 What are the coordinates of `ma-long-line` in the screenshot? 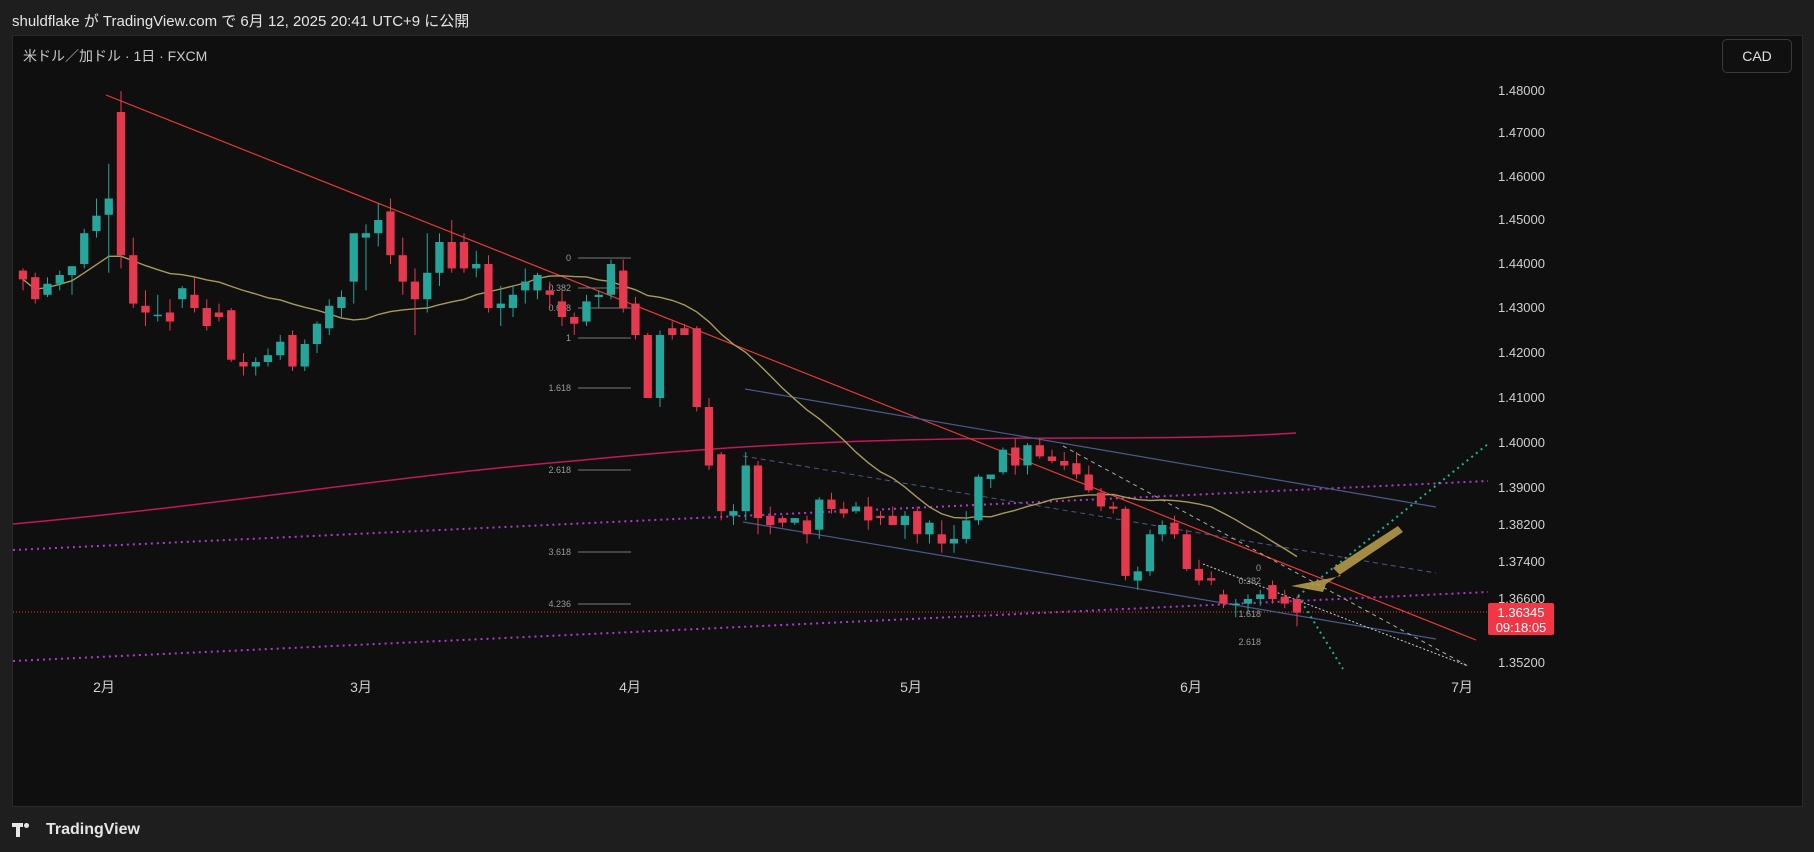 It's located at (655, 478).